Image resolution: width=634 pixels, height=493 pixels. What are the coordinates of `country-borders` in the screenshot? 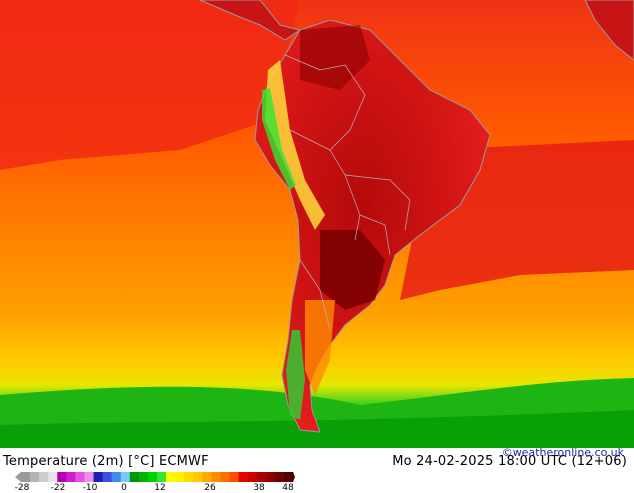 It's located at (347, 192).